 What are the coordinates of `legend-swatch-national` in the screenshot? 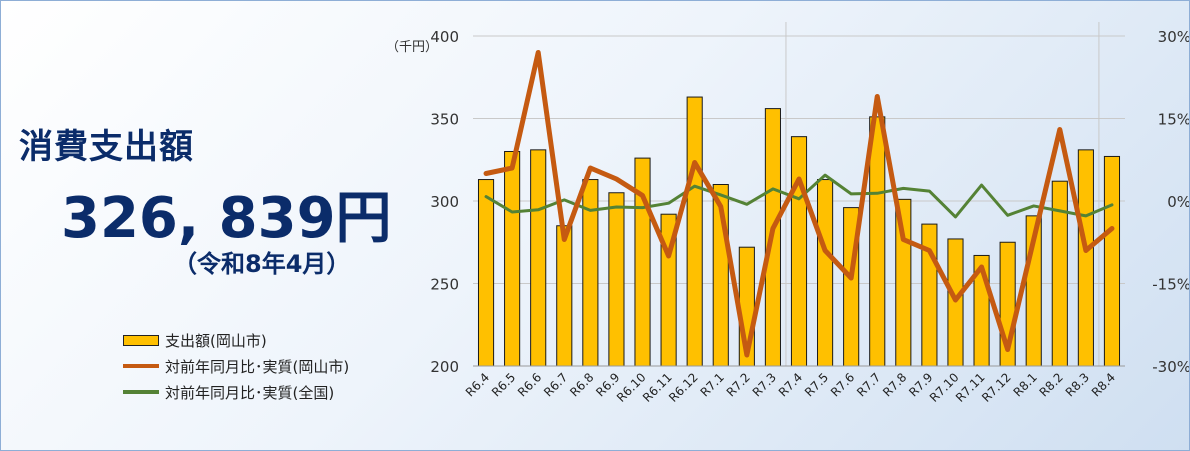 It's located at (141, 392).